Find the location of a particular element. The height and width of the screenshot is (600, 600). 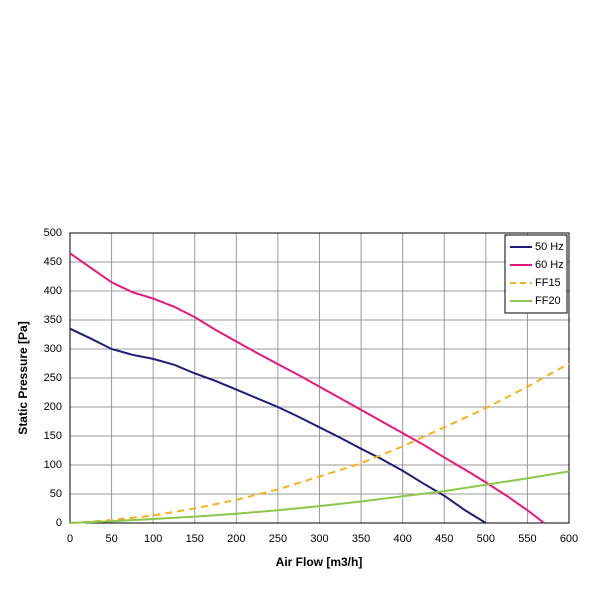

y-axis-label: Static Pressure [Pa] is located at coordinates (23, 377).